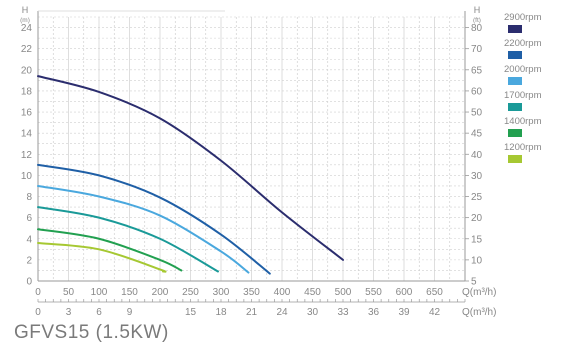 This screenshot has width=565, height=356. What do you see at coordinates (221, 292) in the screenshot?
I see `x-tick-label: 300` at bounding box center [221, 292].